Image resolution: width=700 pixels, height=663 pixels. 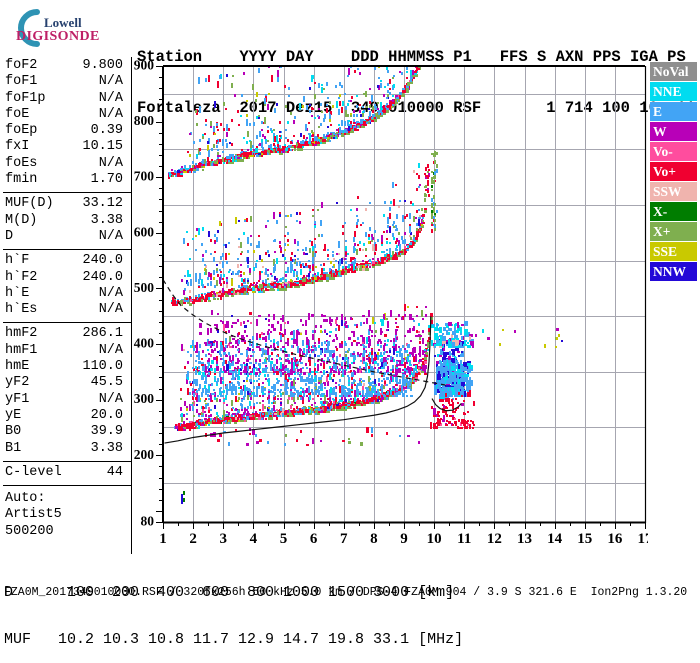 I want to click on param-row: foEp 0.39, so click(x=67, y=131).